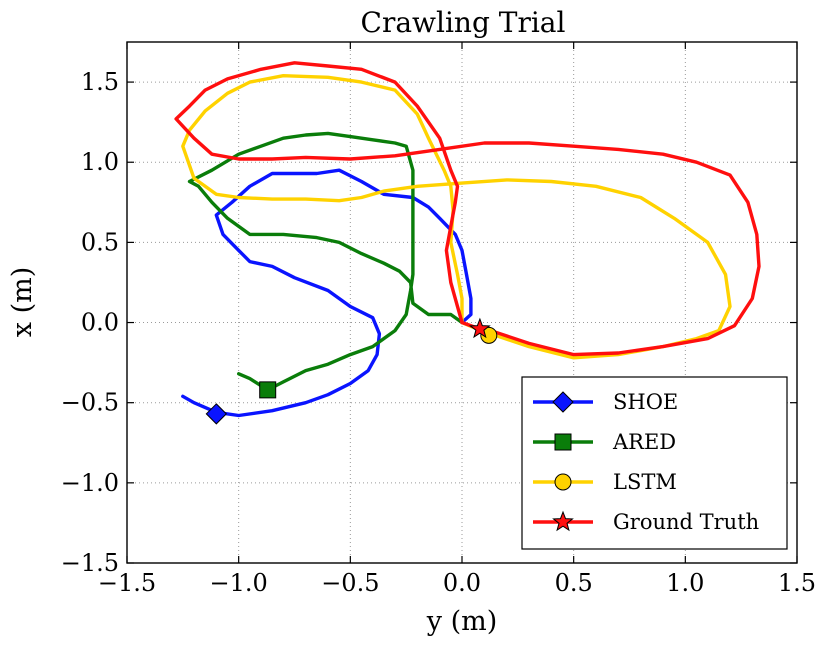 The height and width of the screenshot is (648, 830). What do you see at coordinates (645, 402) in the screenshot?
I see `legend-label: SHOE` at bounding box center [645, 402].